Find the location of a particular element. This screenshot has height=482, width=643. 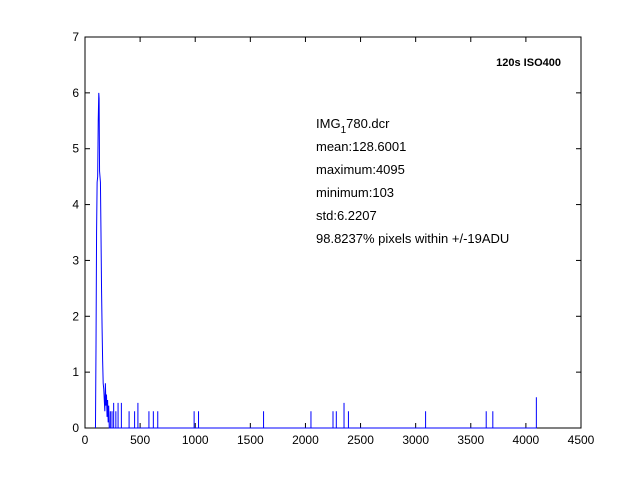

x-tick-label: 2500 is located at coordinates (360, 440).